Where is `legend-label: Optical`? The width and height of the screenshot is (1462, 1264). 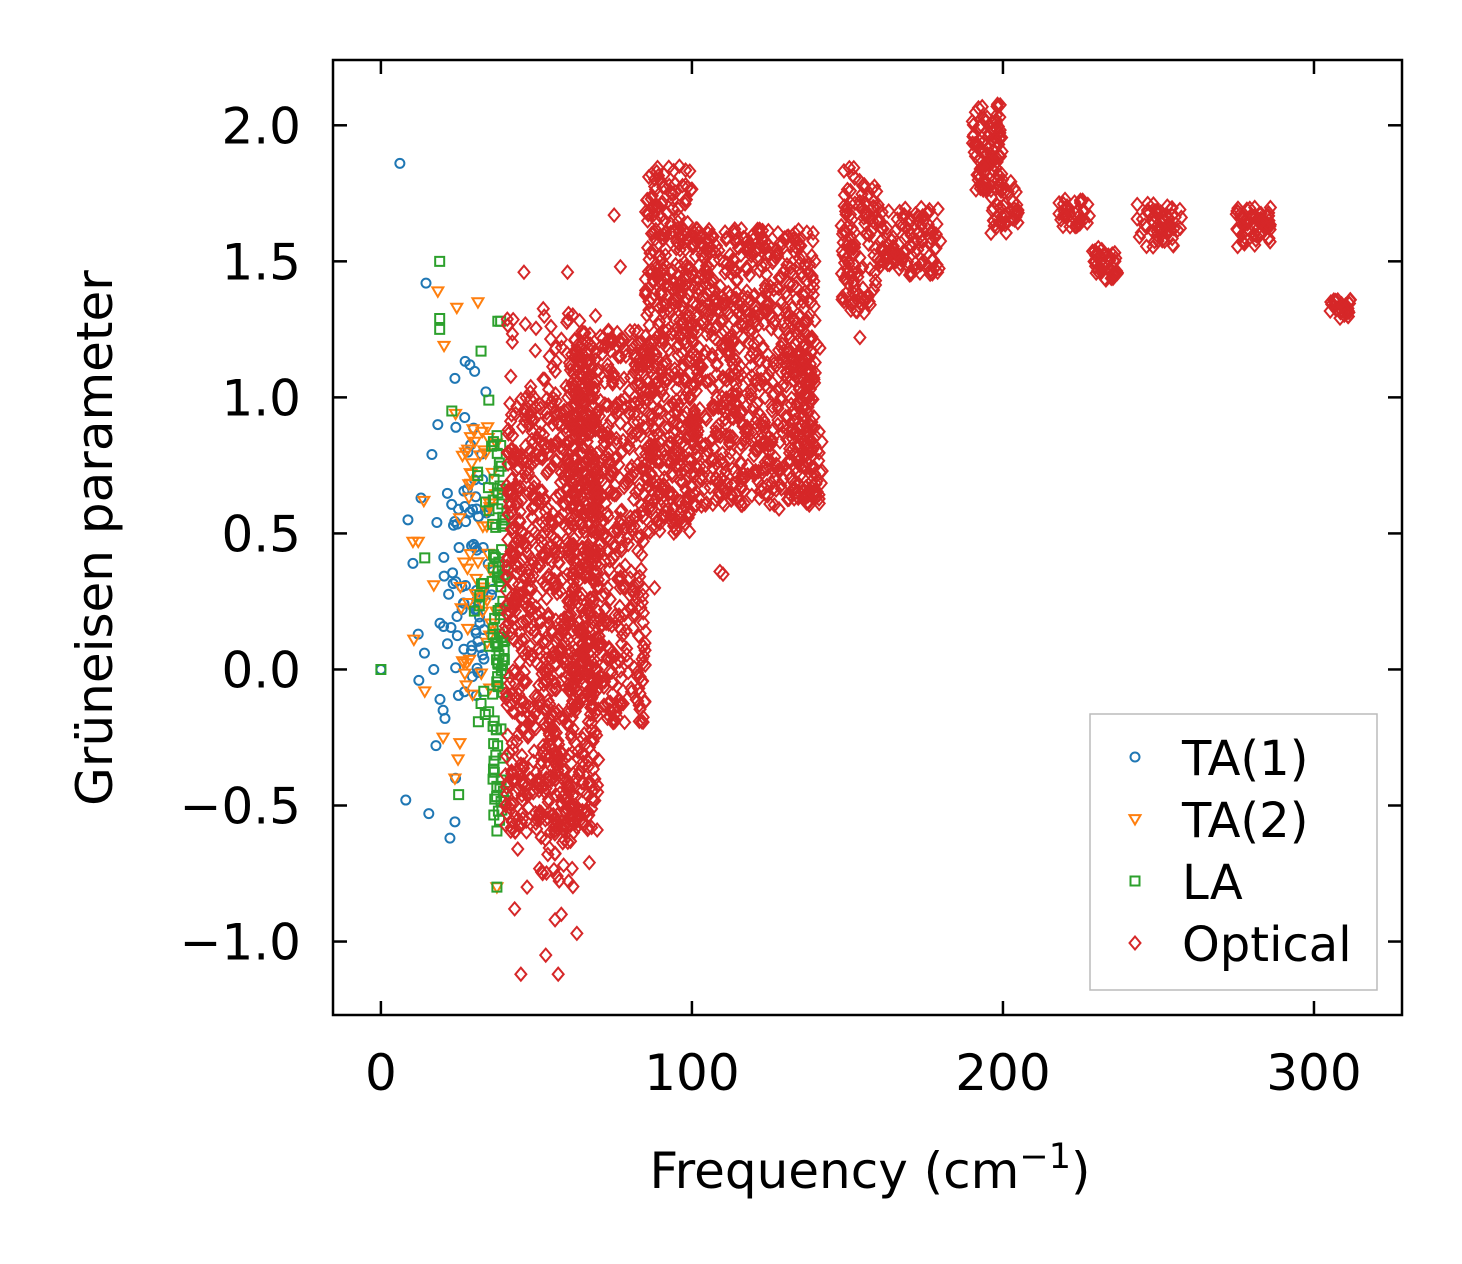
legend-label: Optical is located at coordinates (1267, 945).